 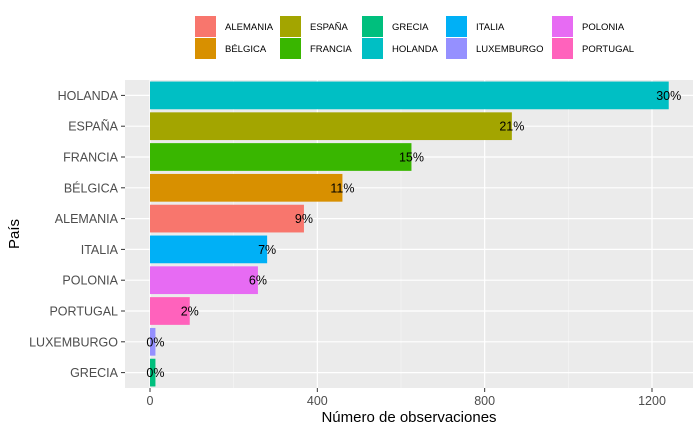 I want to click on bar-luxemburgo, so click(x=153, y=341).